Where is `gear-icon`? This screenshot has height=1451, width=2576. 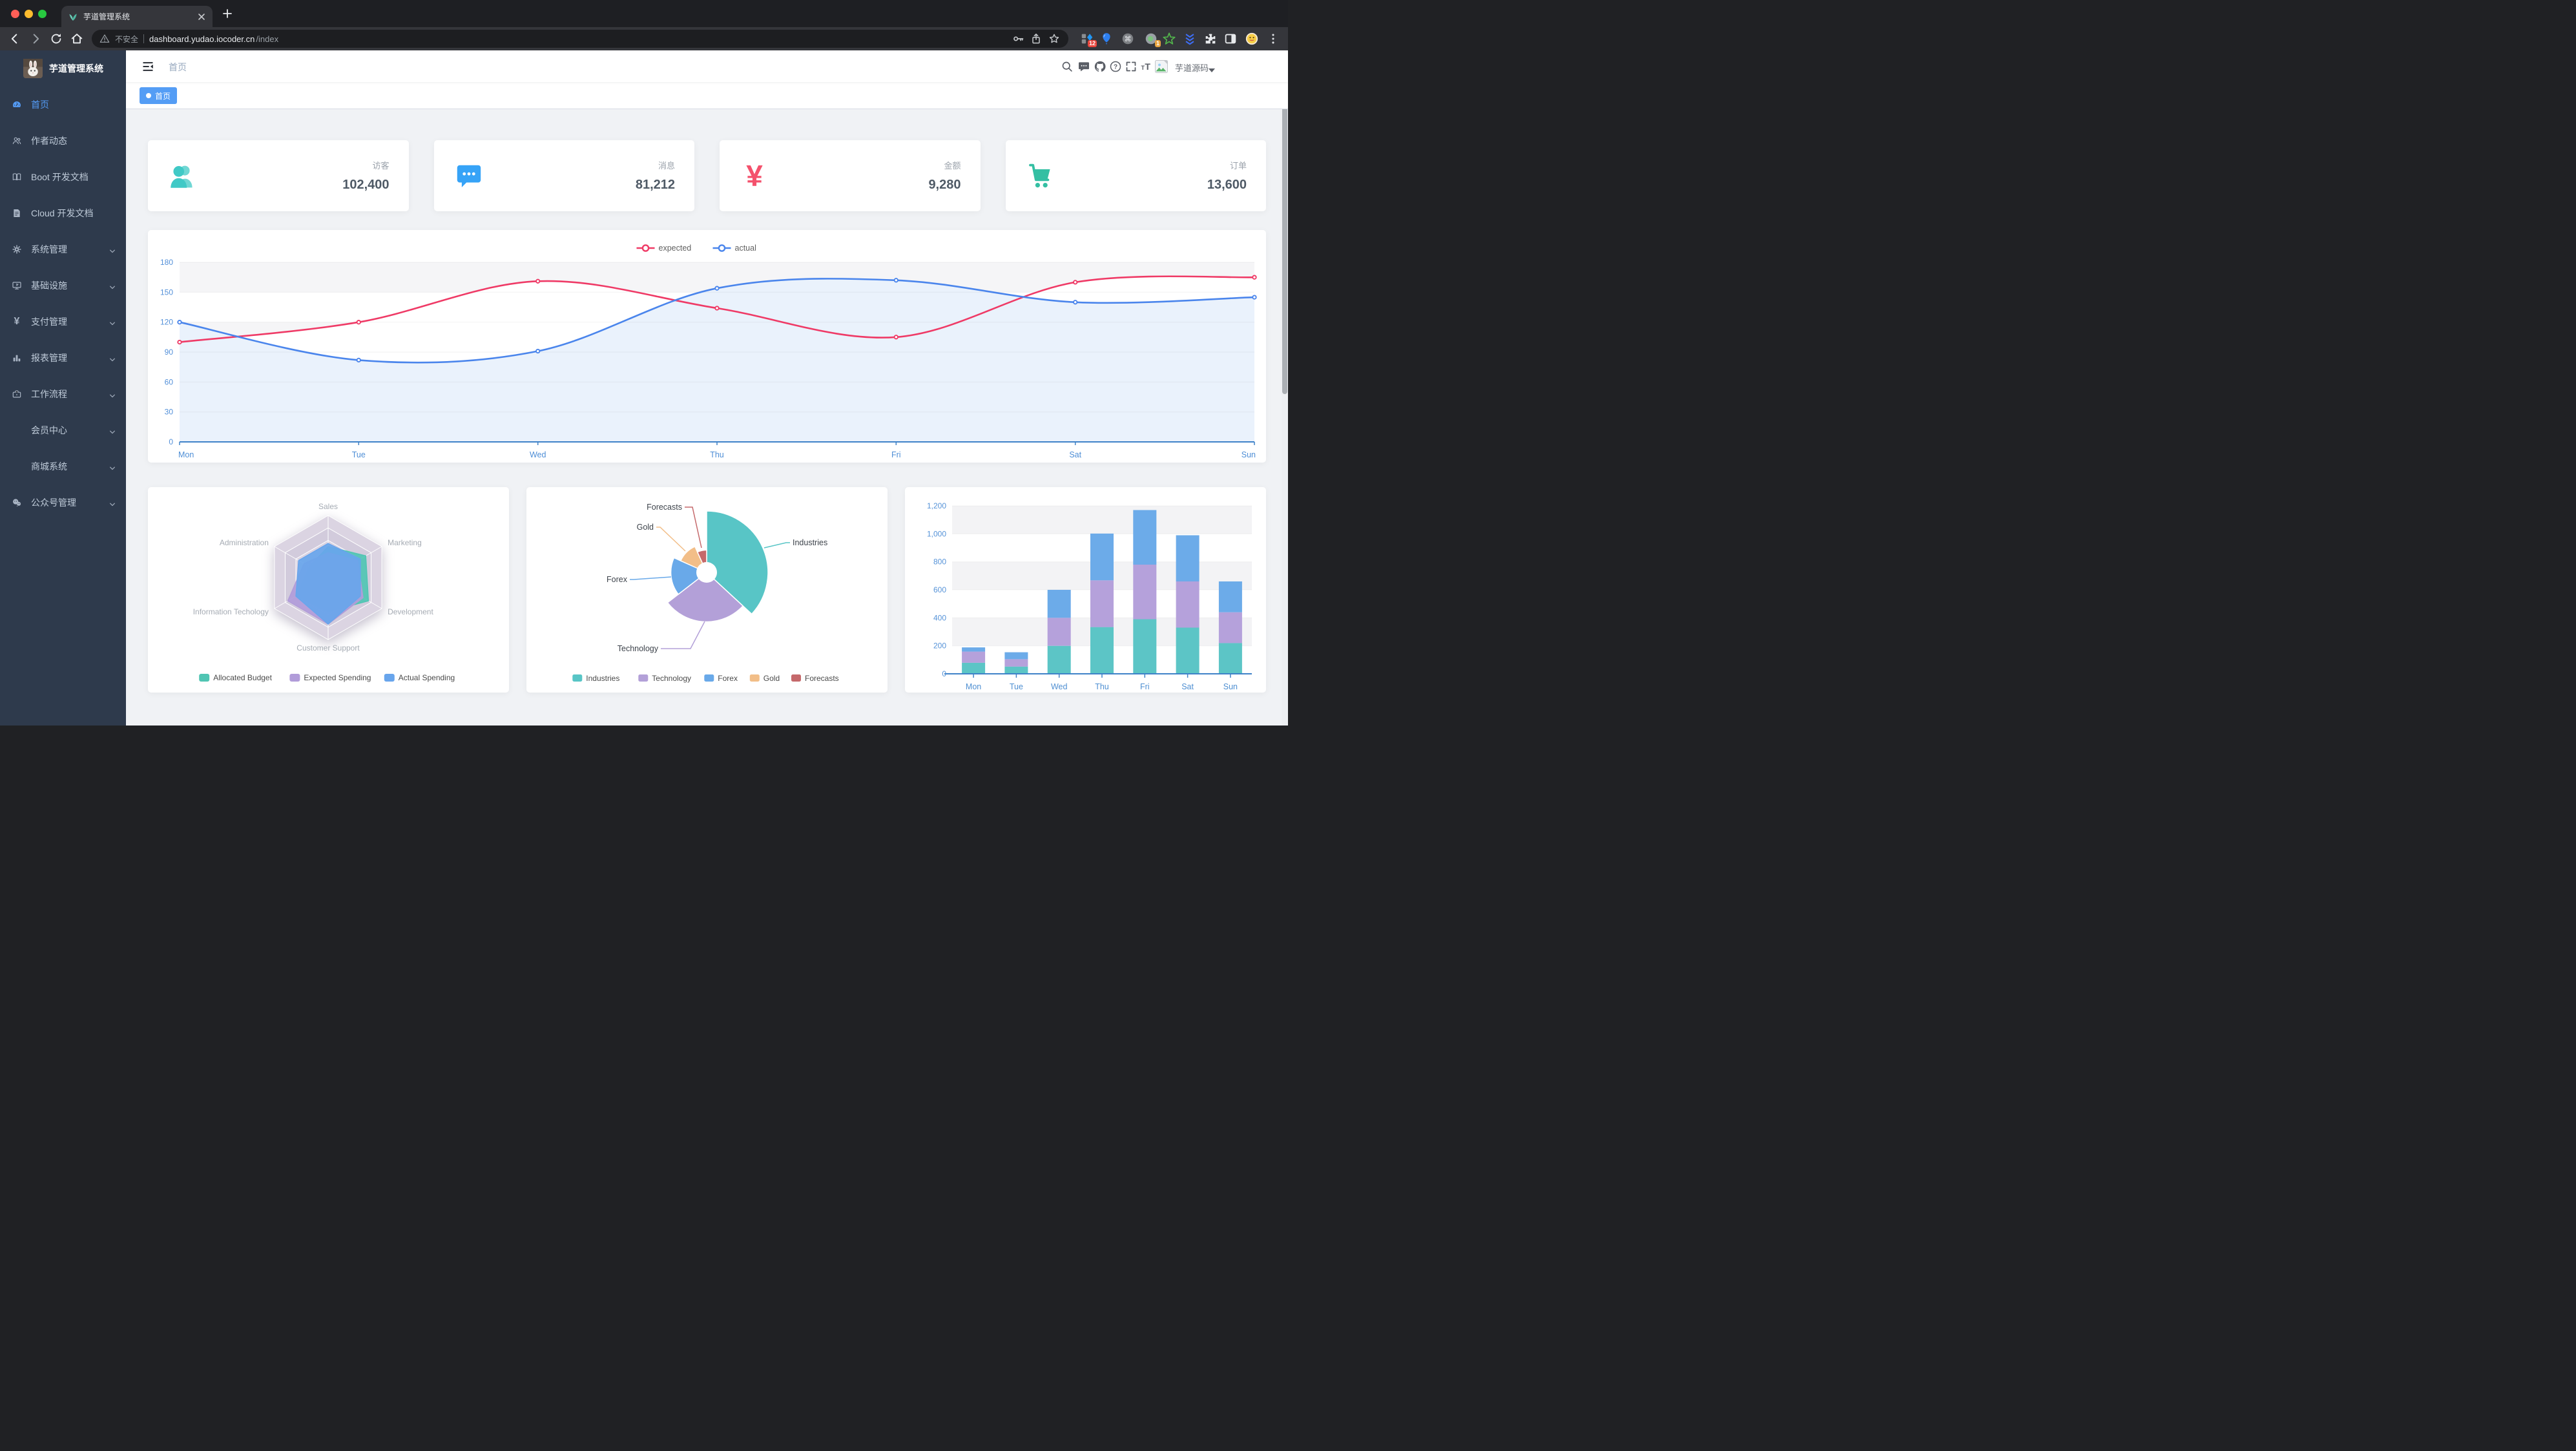
gear-icon is located at coordinates (17, 249).